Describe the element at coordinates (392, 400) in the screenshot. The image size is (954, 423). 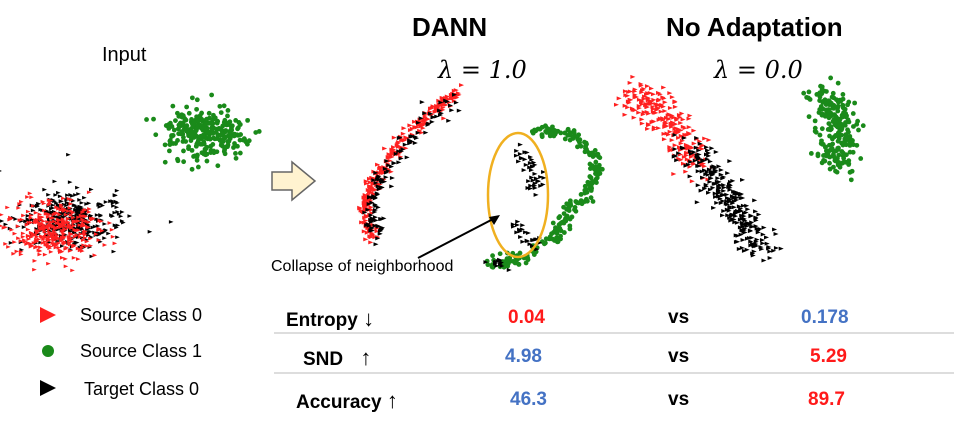
I see `up-arrow-icon: ↑` at that location.